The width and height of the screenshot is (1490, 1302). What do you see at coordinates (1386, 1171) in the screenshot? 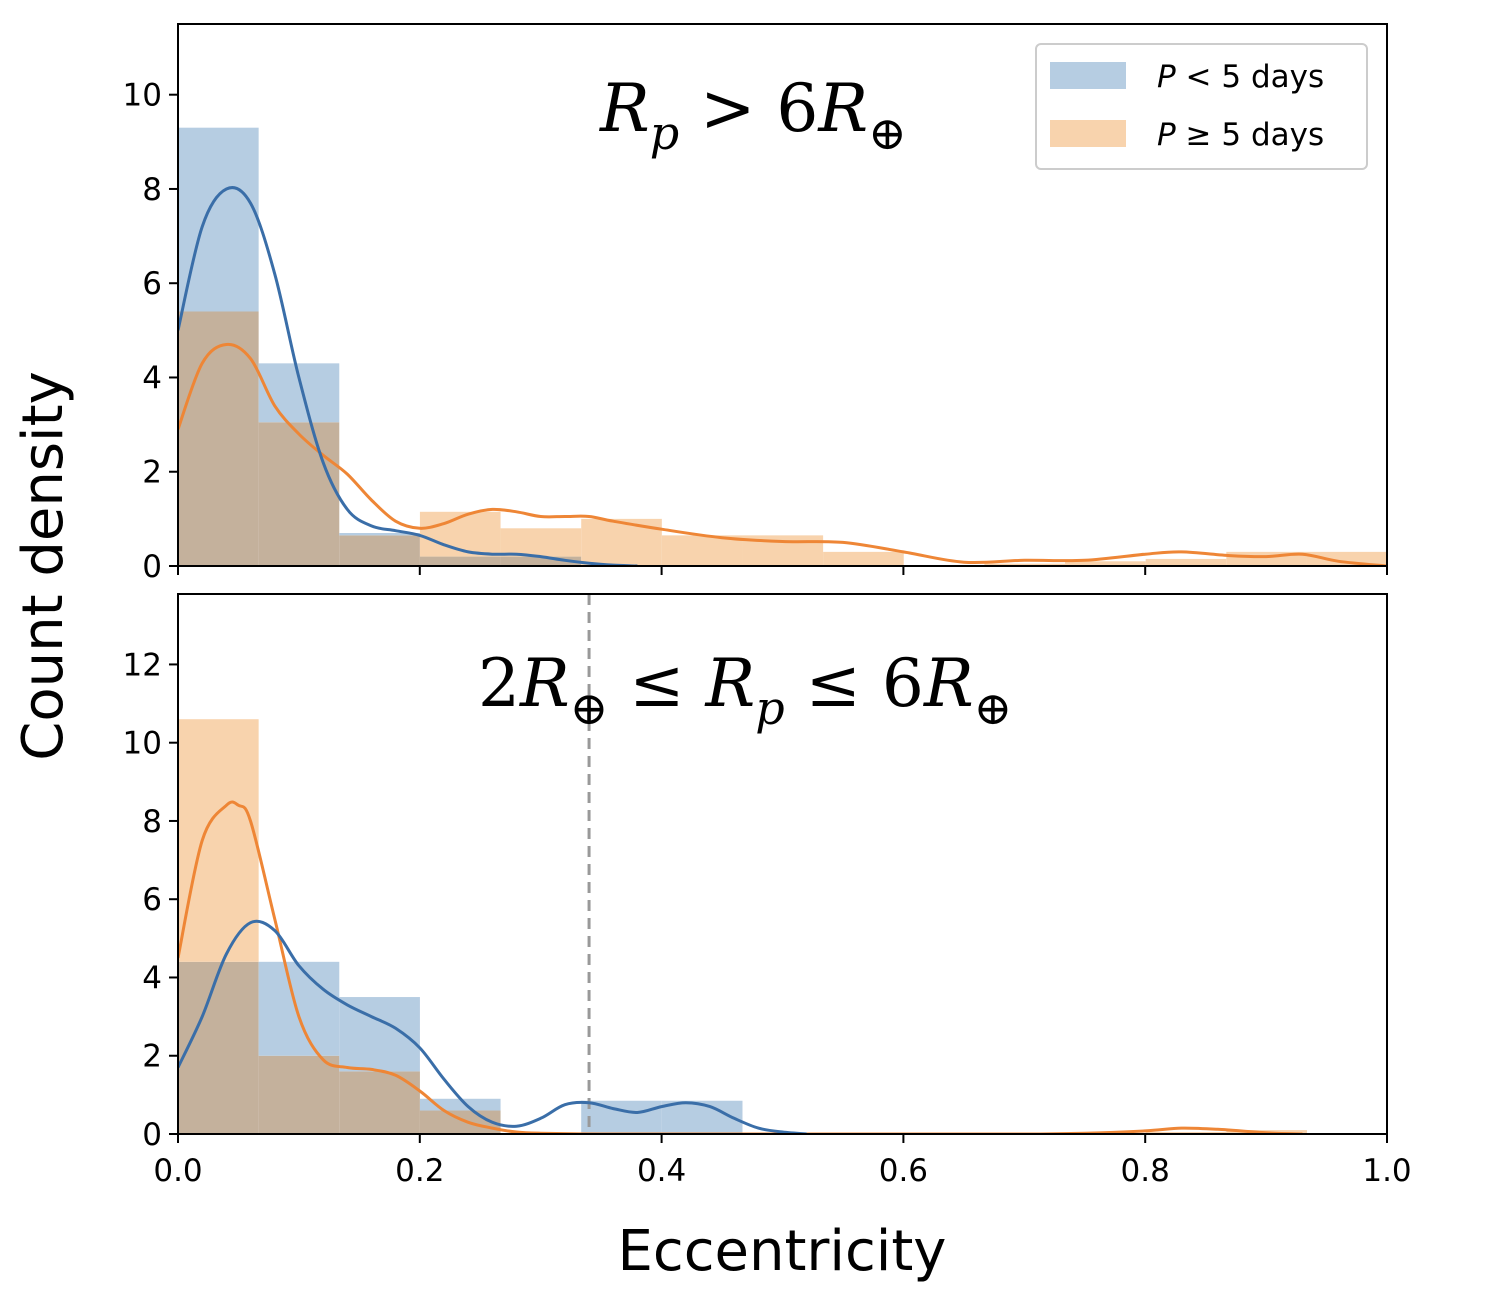
I see `x-tick-label: 1.0` at bounding box center [1386, 1171].